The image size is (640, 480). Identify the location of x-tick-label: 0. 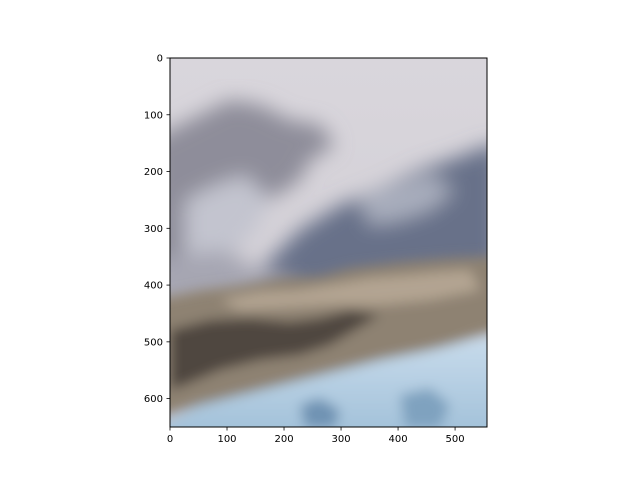
(170, 439).